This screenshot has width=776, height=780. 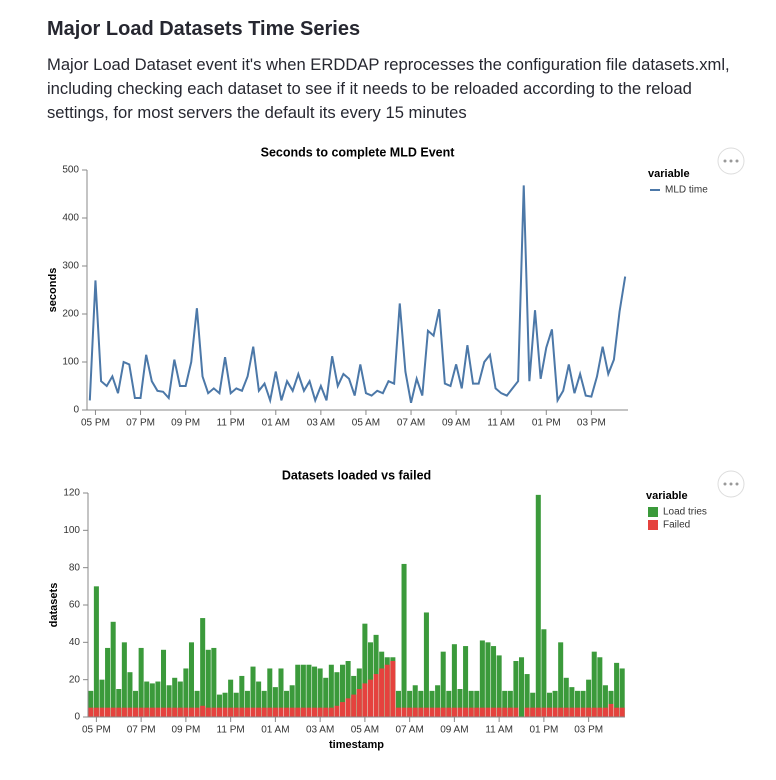 I want to click on x-tick-label: 11 PM, so click(x=231, y=423).